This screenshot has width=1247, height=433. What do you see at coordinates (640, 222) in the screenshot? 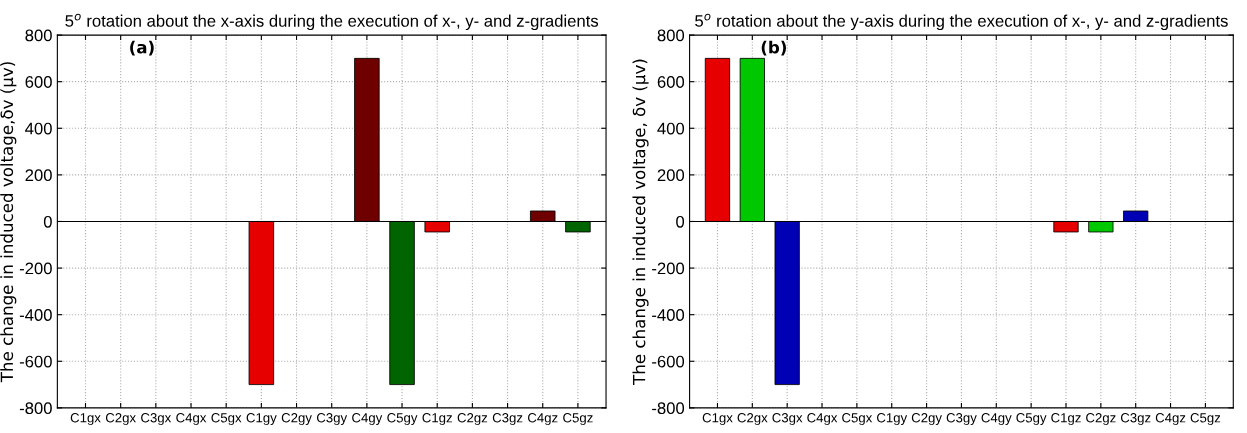
I see `y-axis-title: The change in induced voltage, δv (µv)` at bounding box center [640, 222].